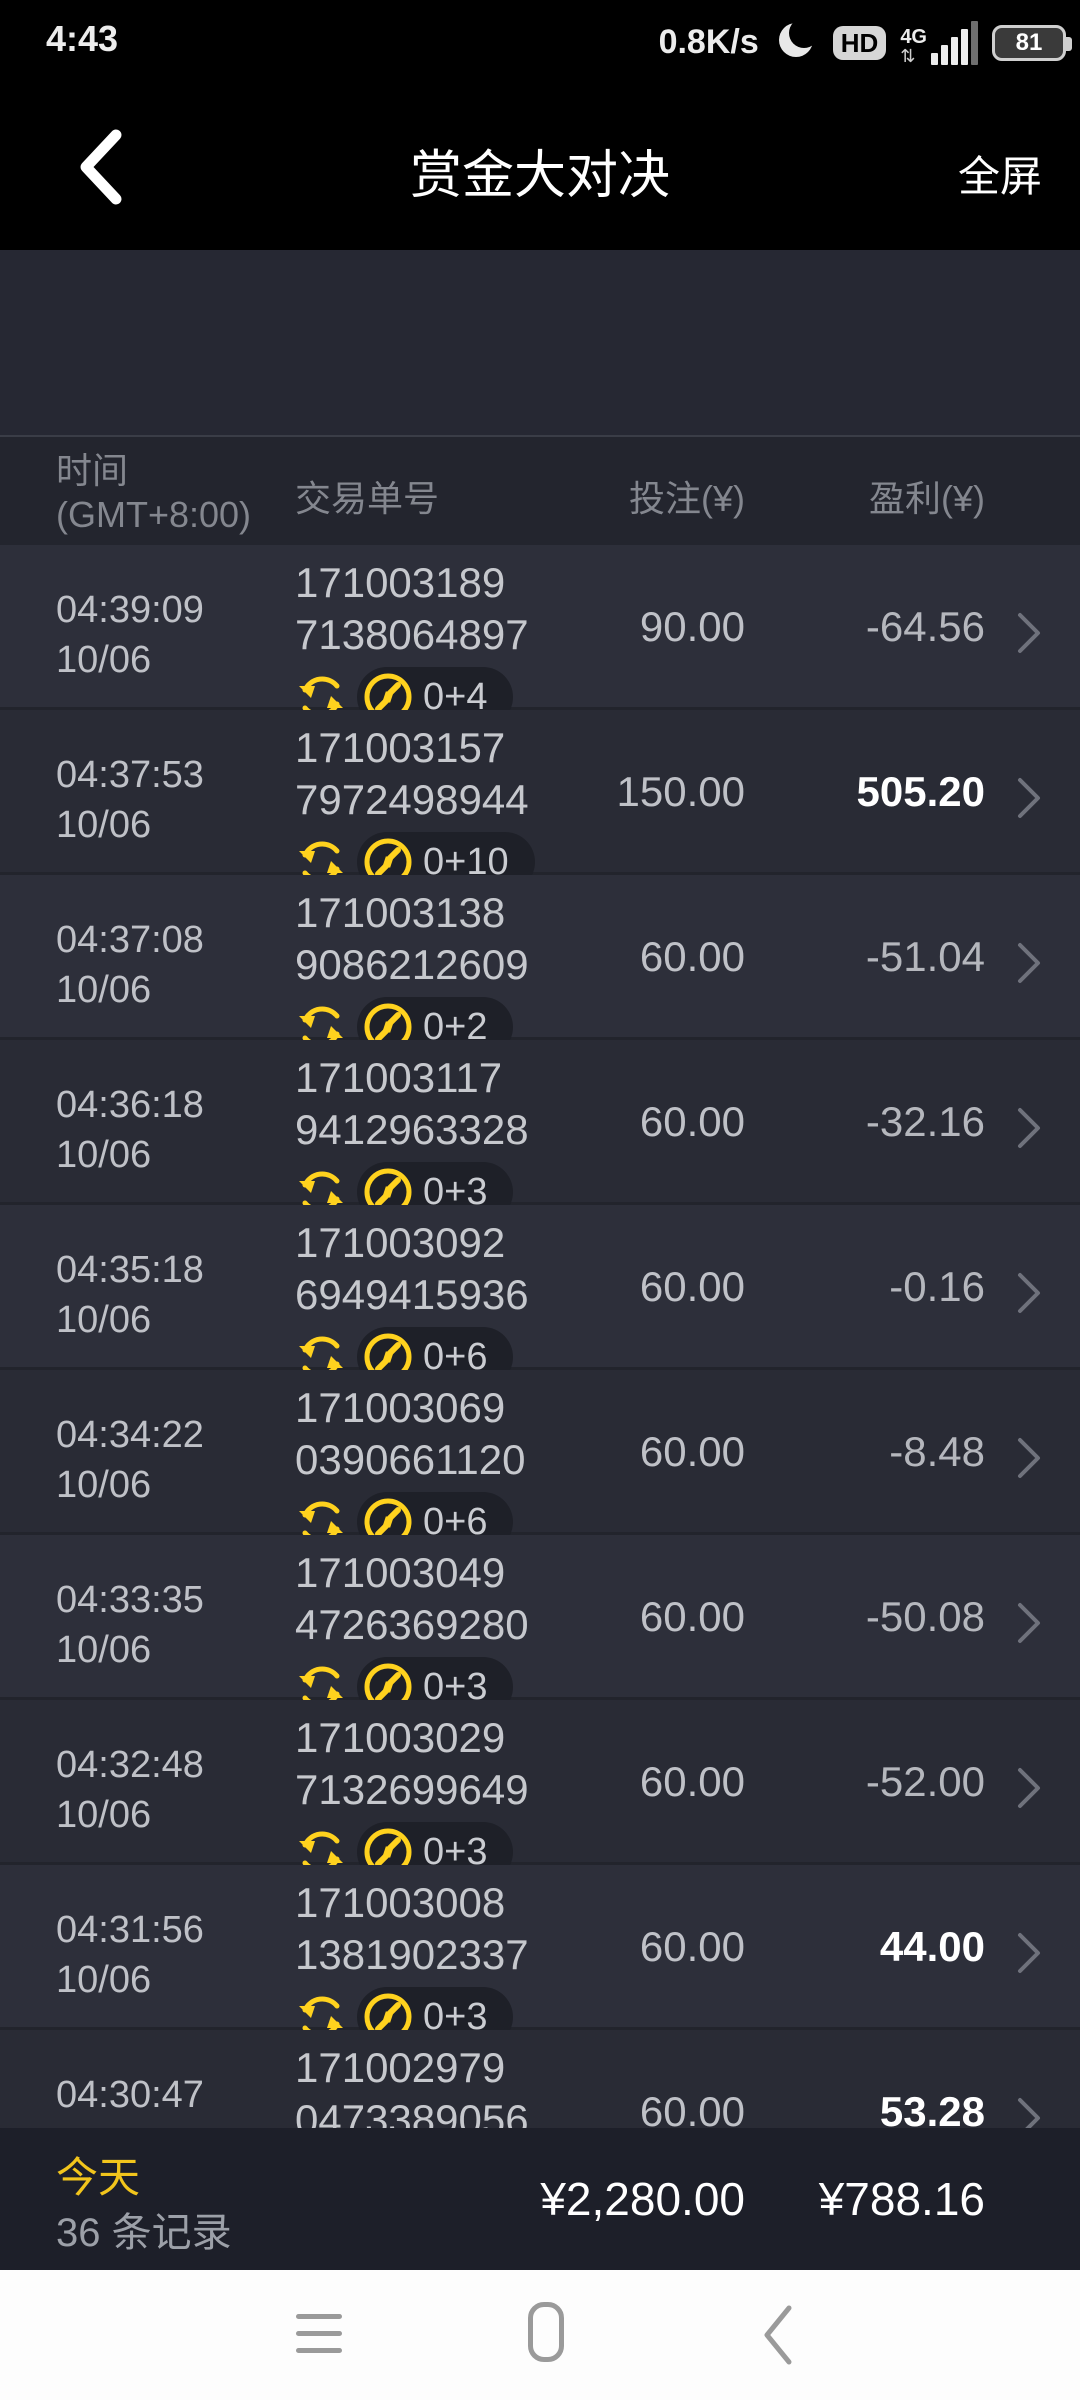  I want to click on summary-total-bet: ¥2,280.00, so click(642, 2199).